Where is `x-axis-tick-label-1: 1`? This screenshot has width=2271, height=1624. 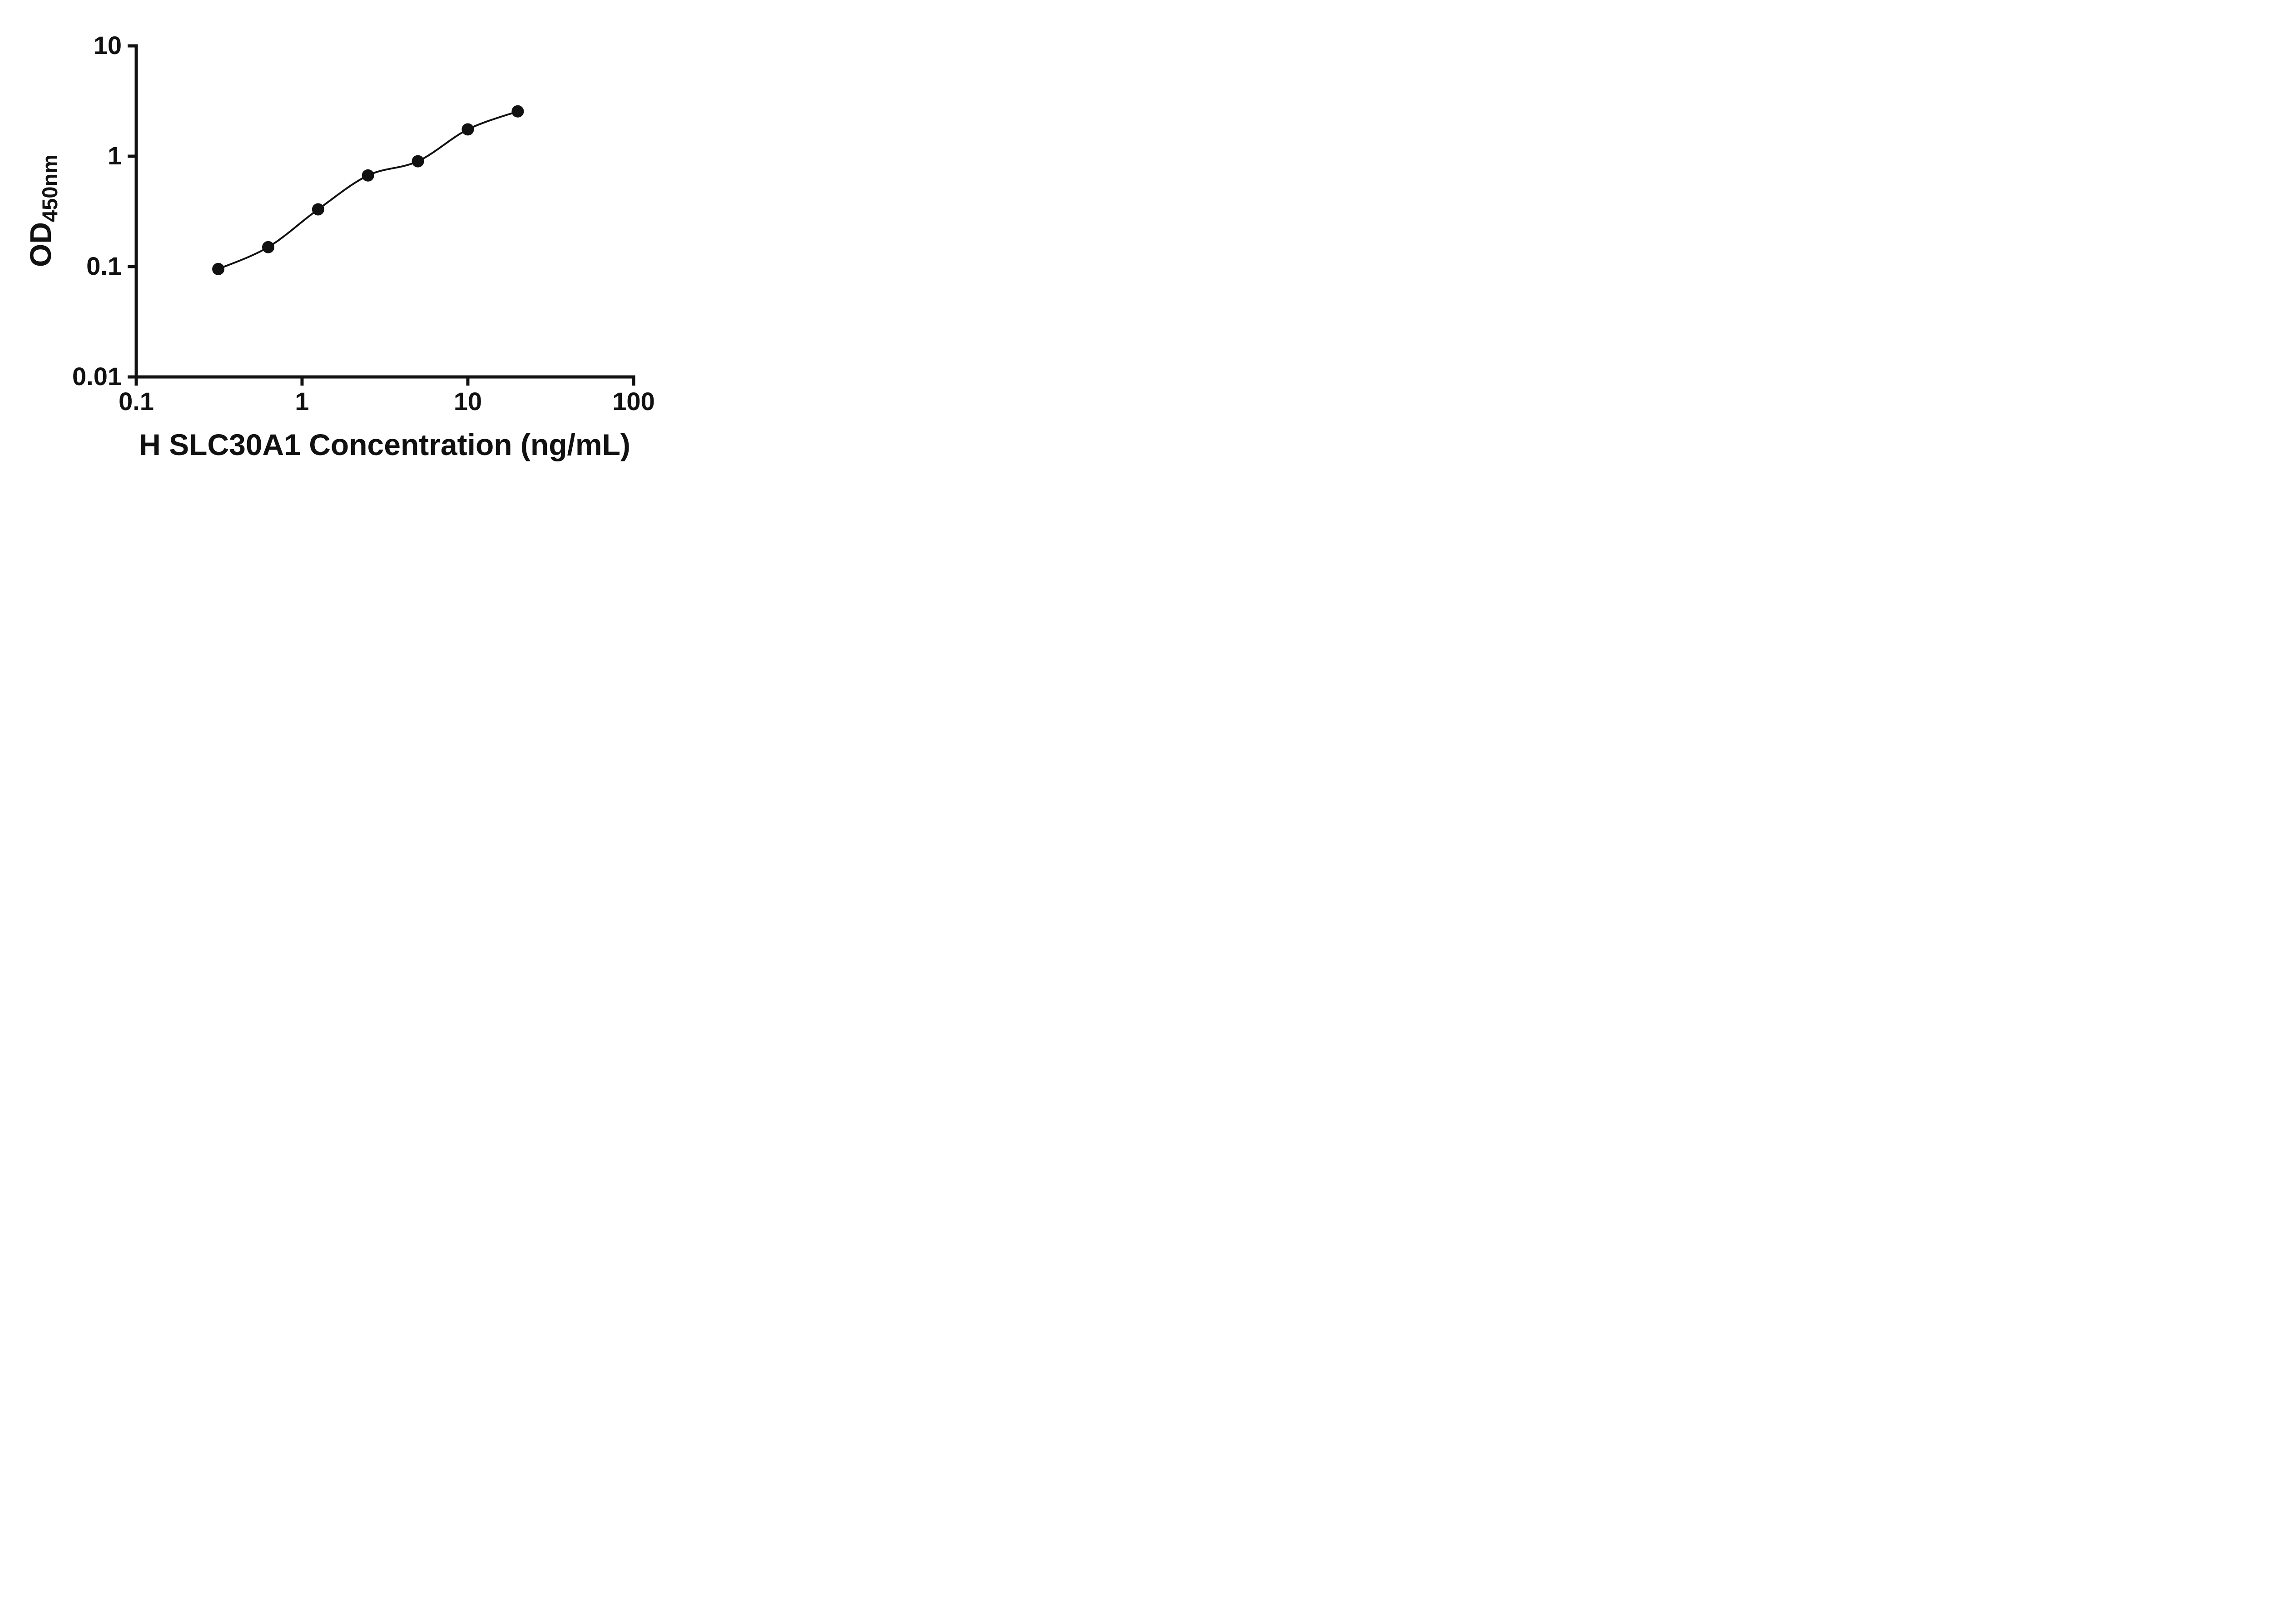 x-axis-tick-label-1: 1 is located at coordinates (302, 401).